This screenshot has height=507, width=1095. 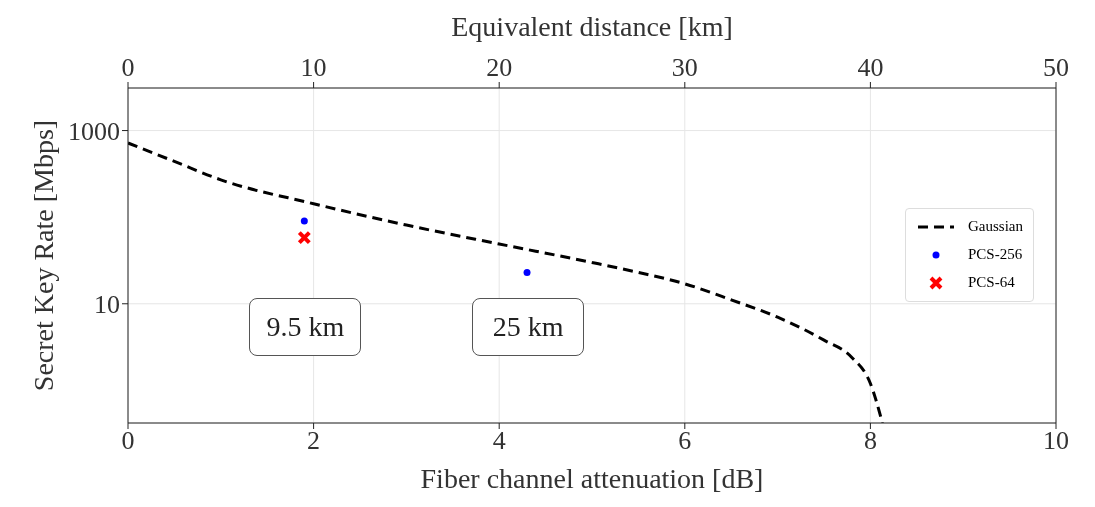 What do you see at coordinates (499, 441) in the screenshot?
I see `x-tick-label: 4` at bounding box center [499, 441].